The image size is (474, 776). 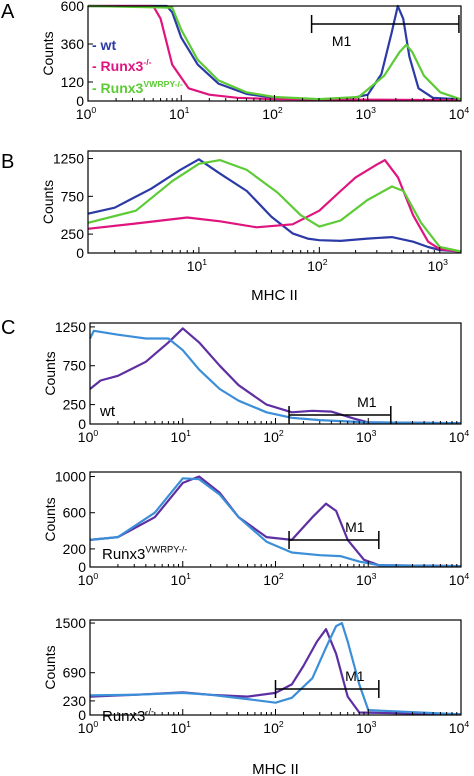 I want to click on sample-label: Runx3-/-, so click(x=128, y=716).